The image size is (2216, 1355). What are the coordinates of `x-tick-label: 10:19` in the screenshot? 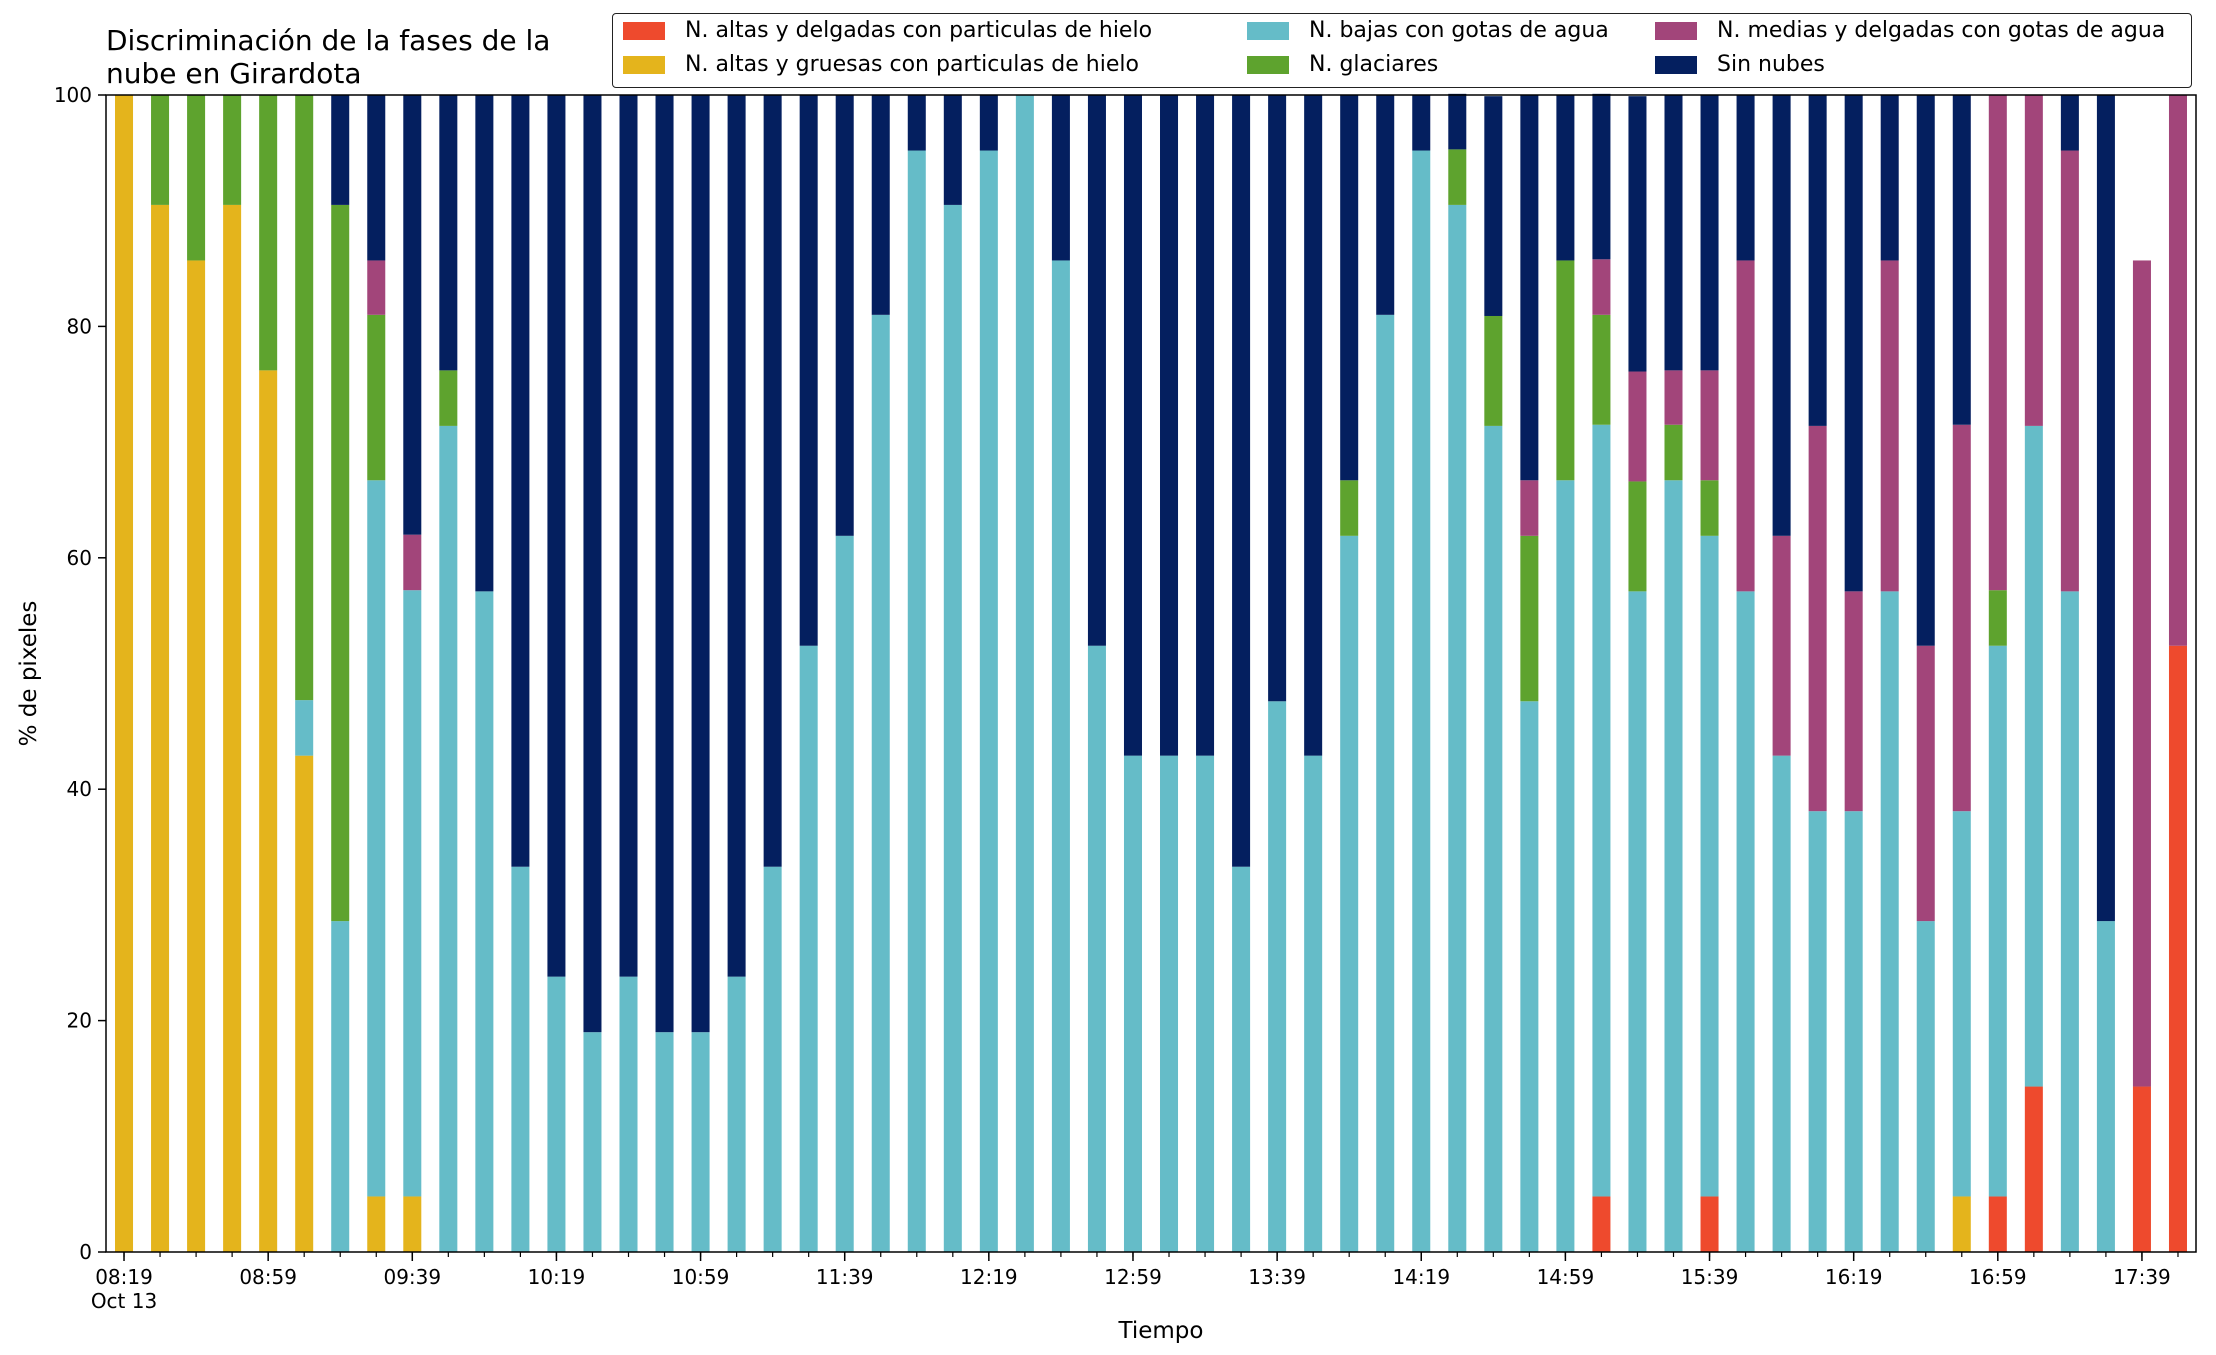 It's located at (557, 1277).